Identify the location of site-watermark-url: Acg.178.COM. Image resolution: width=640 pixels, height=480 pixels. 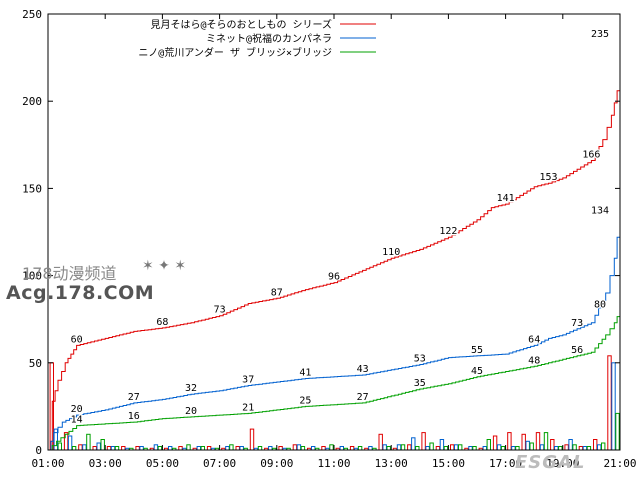
(80, 293).